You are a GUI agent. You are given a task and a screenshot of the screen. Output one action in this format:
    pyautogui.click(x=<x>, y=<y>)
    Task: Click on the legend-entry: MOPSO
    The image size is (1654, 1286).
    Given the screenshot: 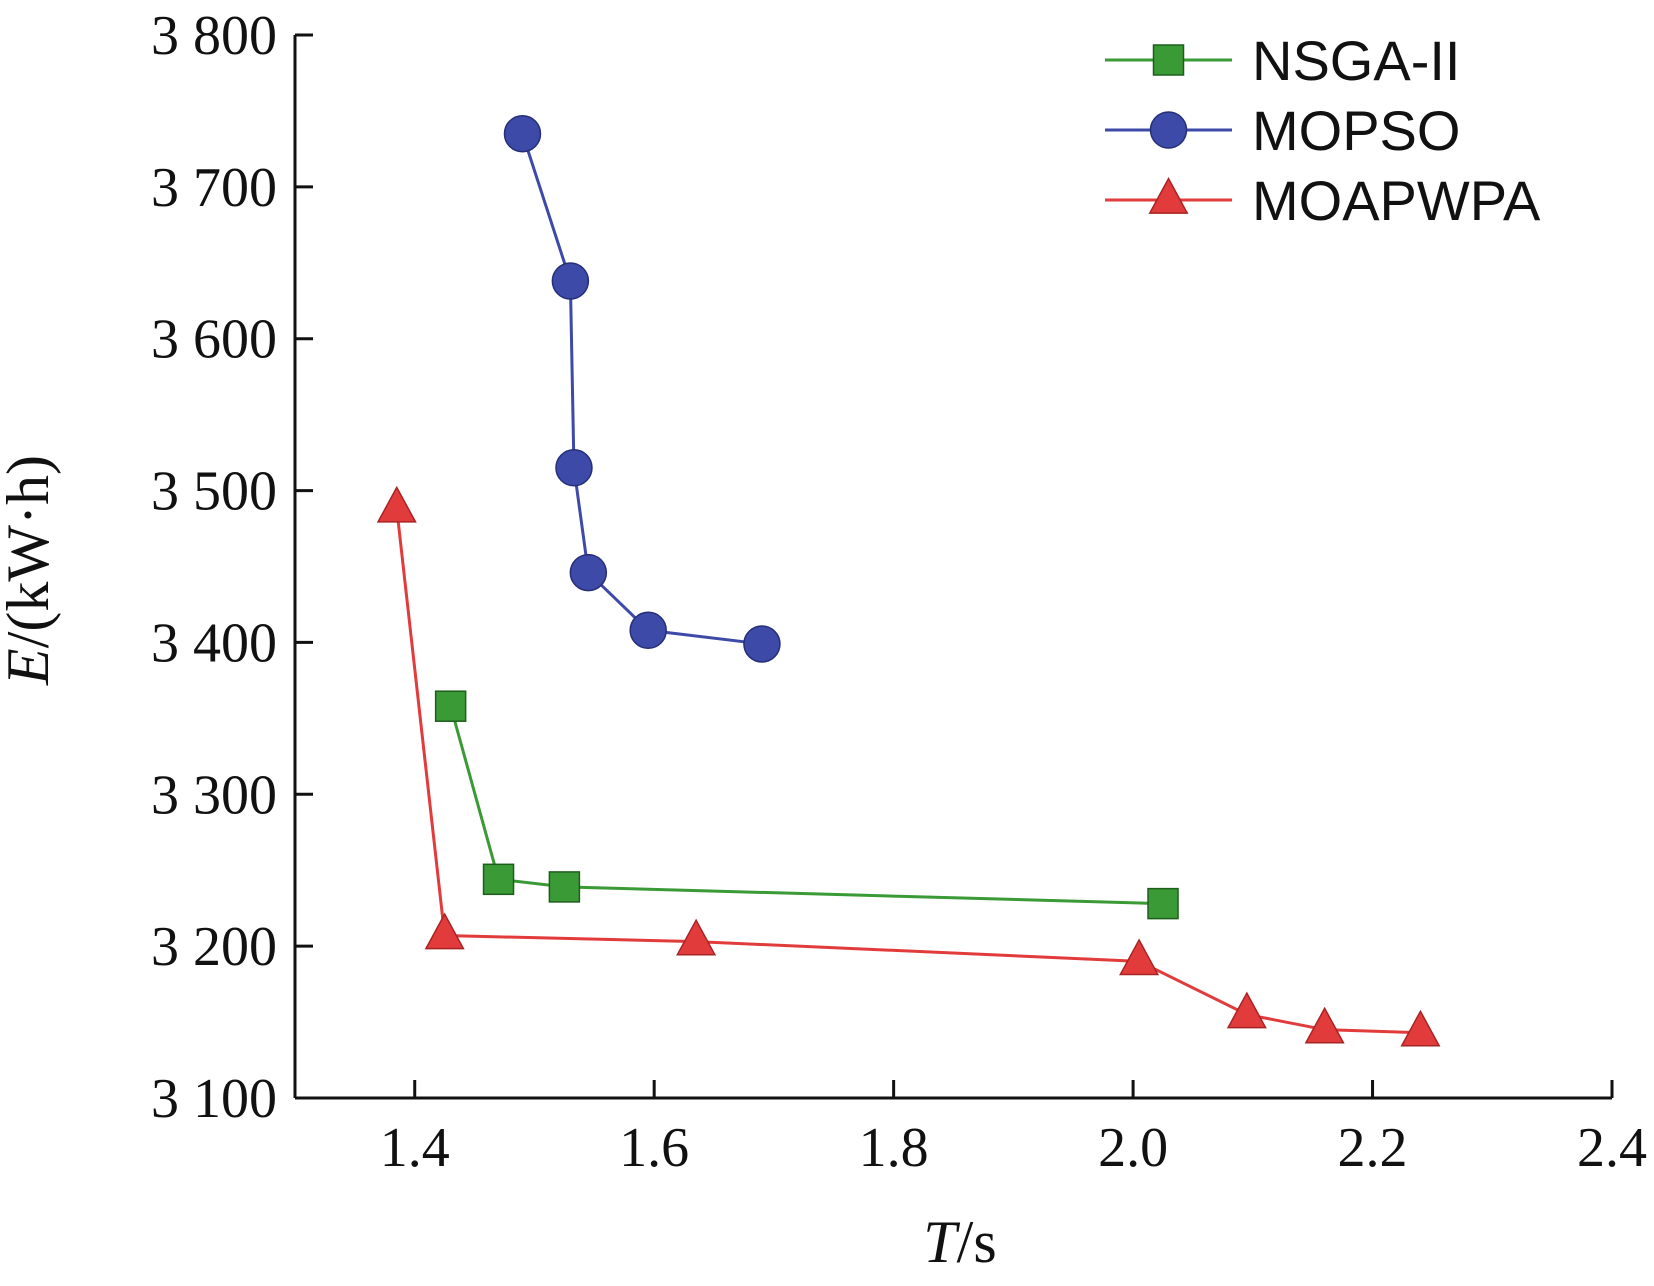 What is the action you would take?
    pyautogui.click(x=1282, y=130)
    